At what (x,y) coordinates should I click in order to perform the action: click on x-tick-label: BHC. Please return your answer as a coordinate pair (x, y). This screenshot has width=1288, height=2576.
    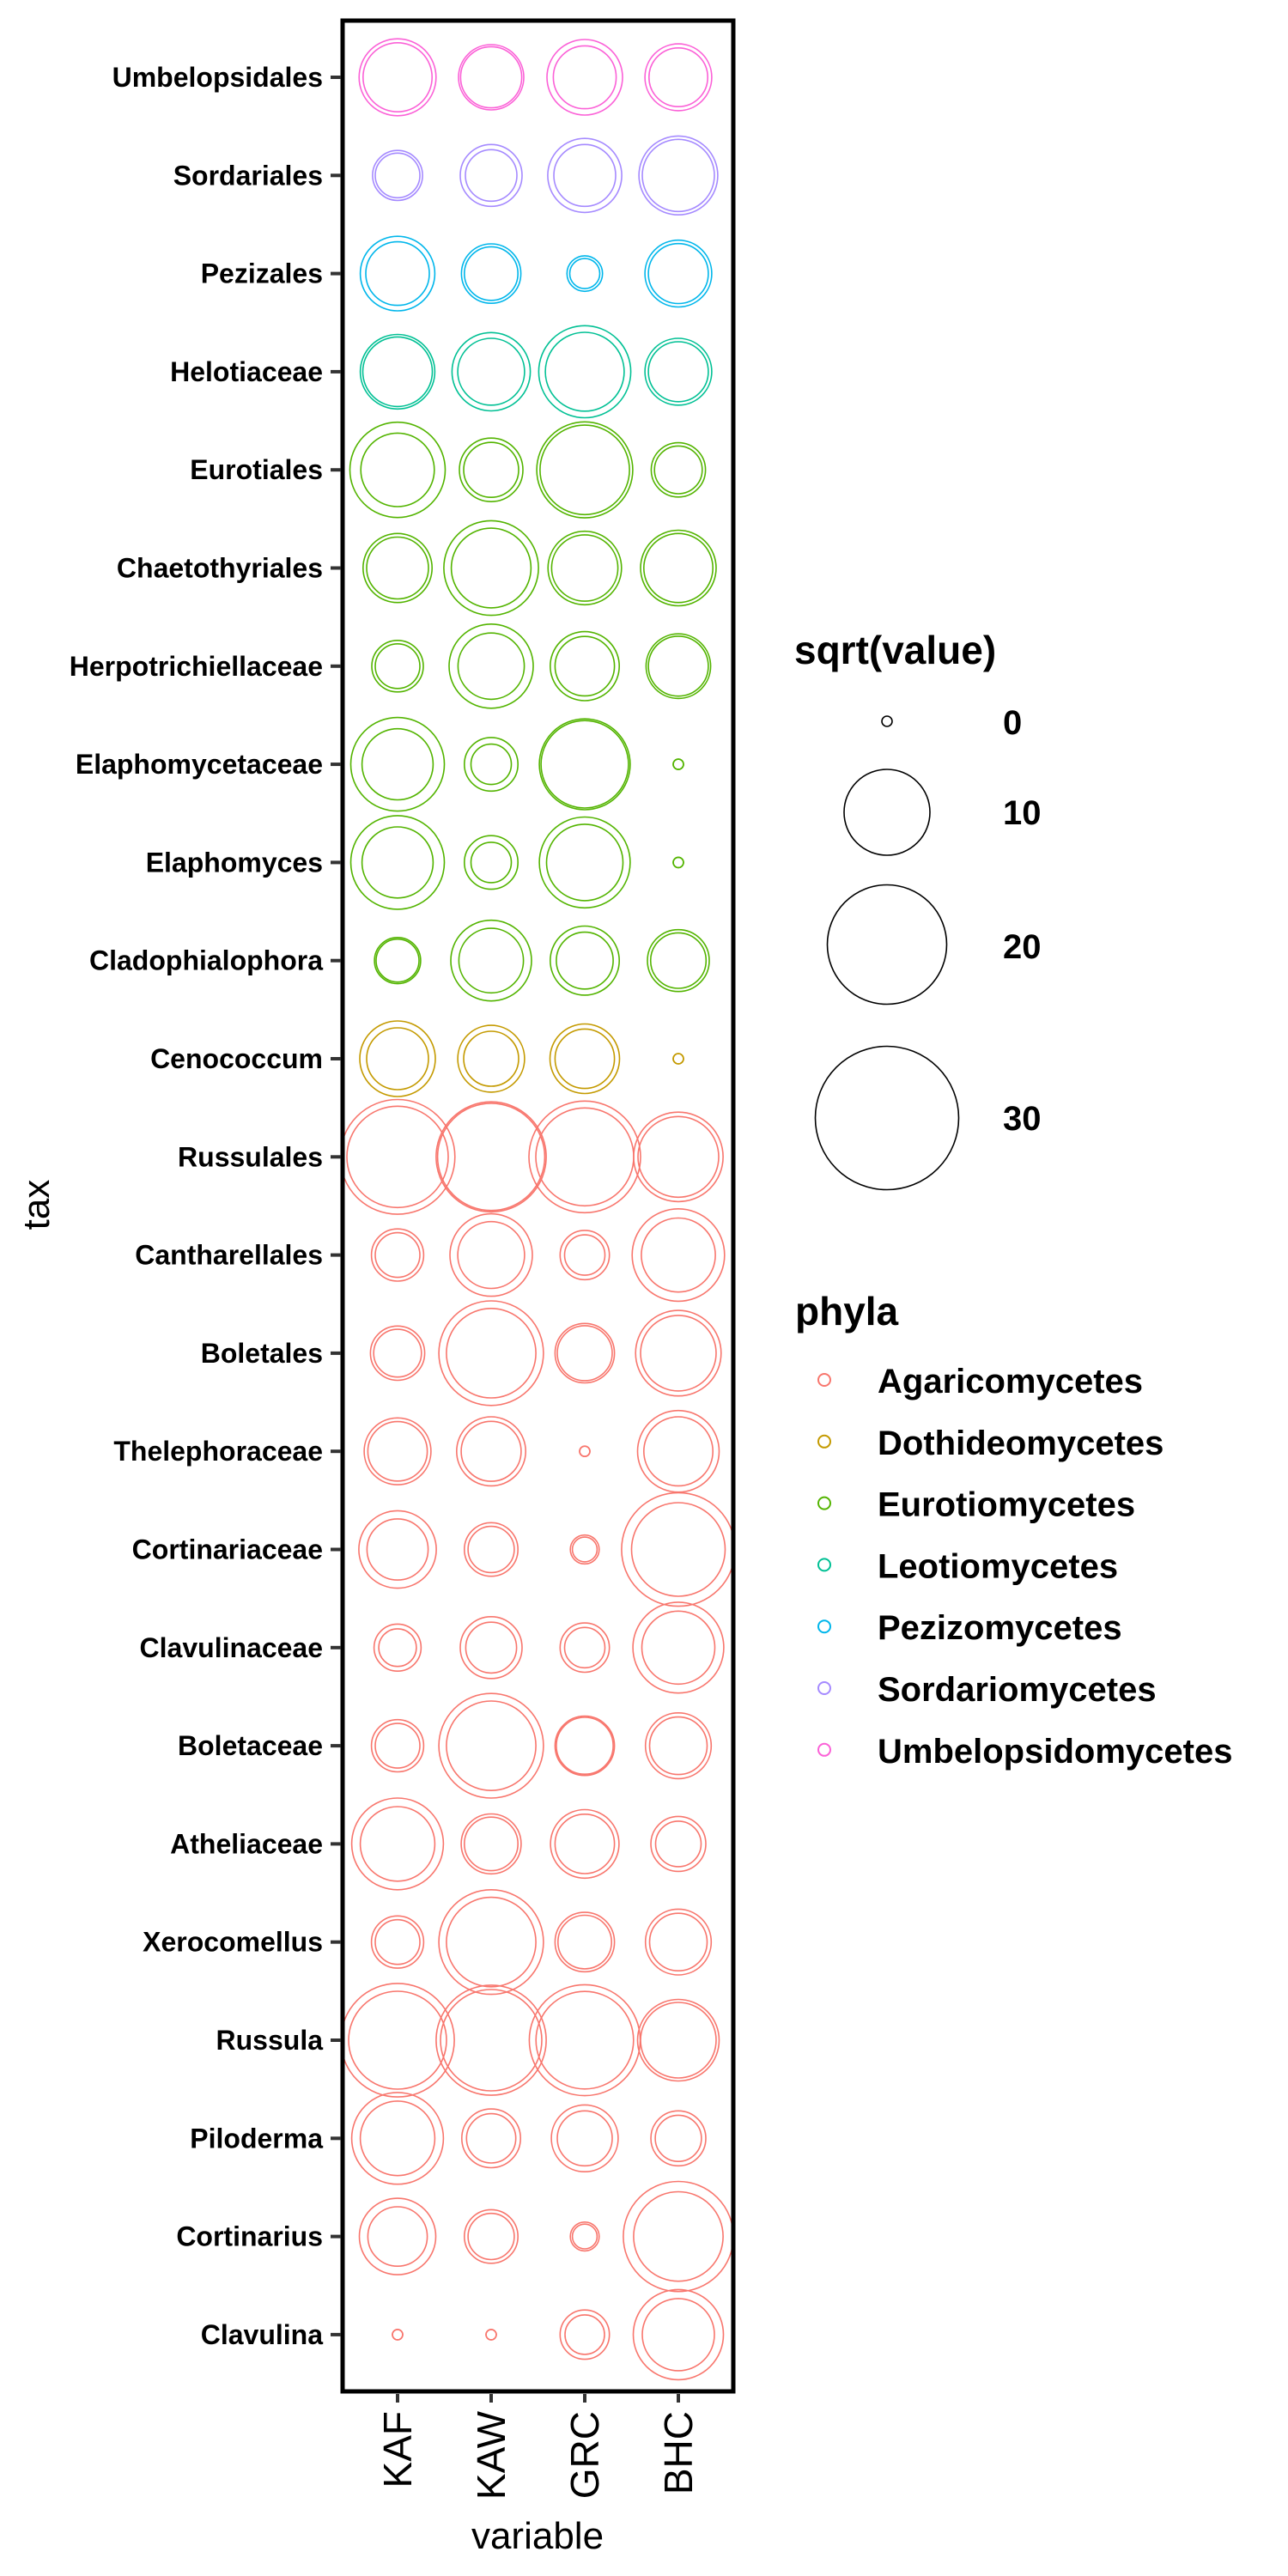
    Looking at the image, I should click on (678, 2452).